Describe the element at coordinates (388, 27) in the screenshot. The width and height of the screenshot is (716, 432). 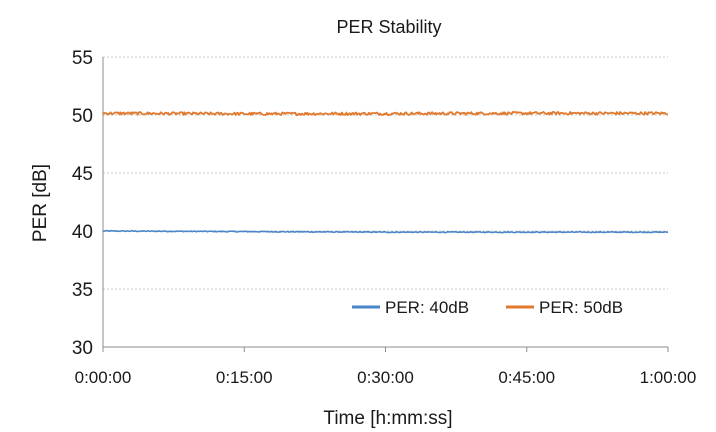
I see `chart-title: PER Stability` at that location.